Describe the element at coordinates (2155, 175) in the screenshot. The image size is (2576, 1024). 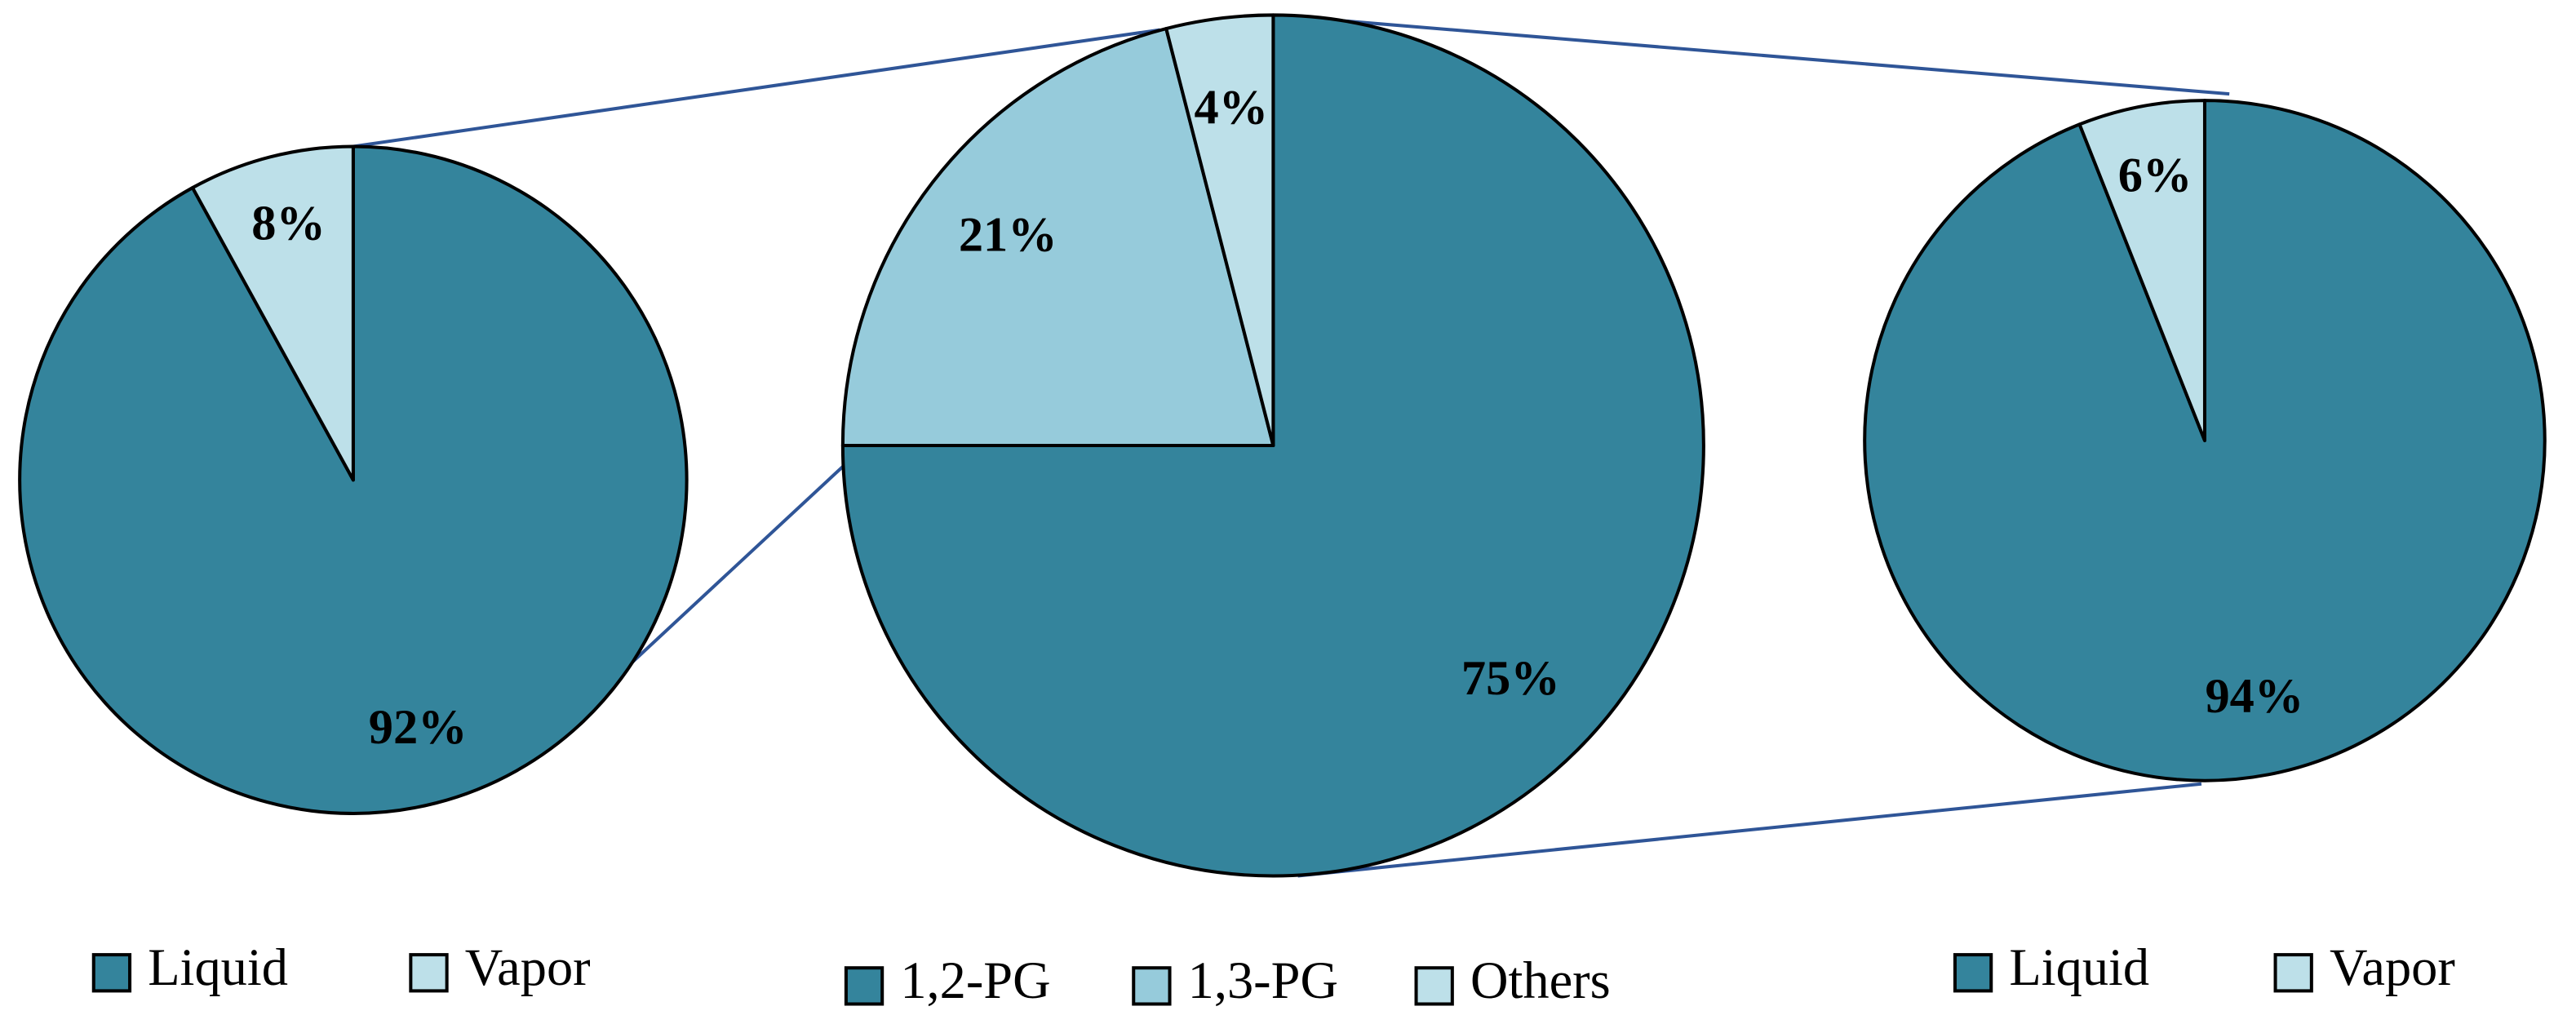
I see `data-label: 6%` at that location.